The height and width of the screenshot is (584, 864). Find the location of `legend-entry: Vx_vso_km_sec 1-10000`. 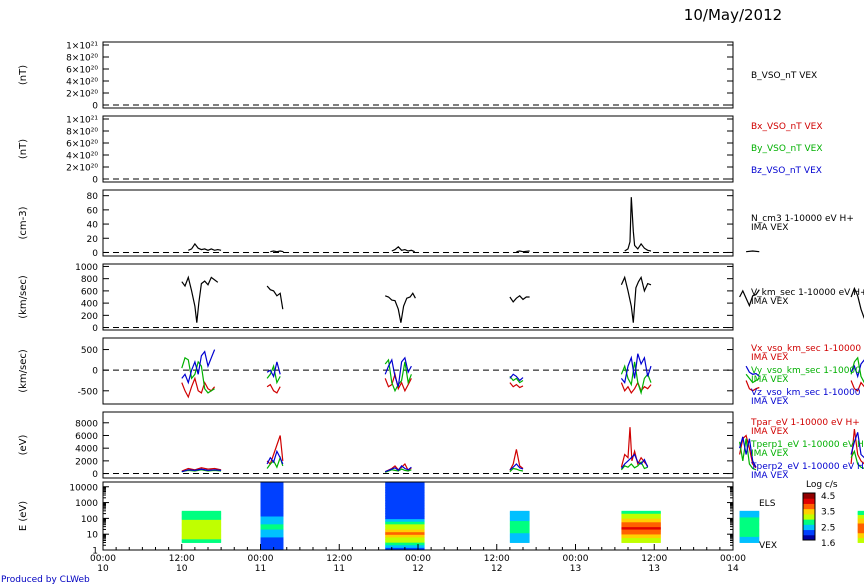

legend-entry: Vx_vso_km_sec 1-10000 is located at coordinates (806, 349).